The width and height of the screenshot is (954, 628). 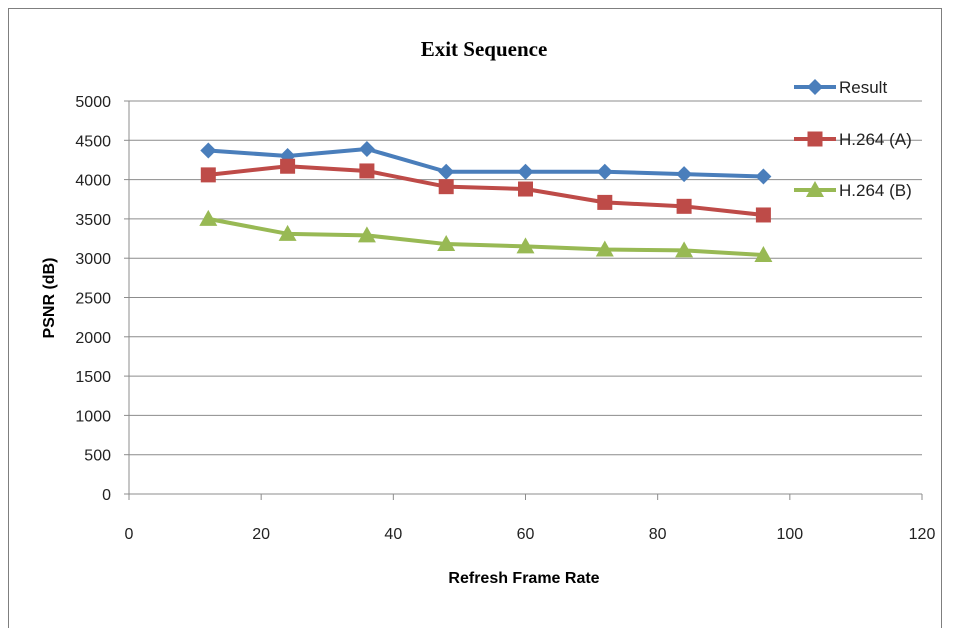 I want to click on x-axis-label: Refresh Frame Rate, so click(x=523, y=578).